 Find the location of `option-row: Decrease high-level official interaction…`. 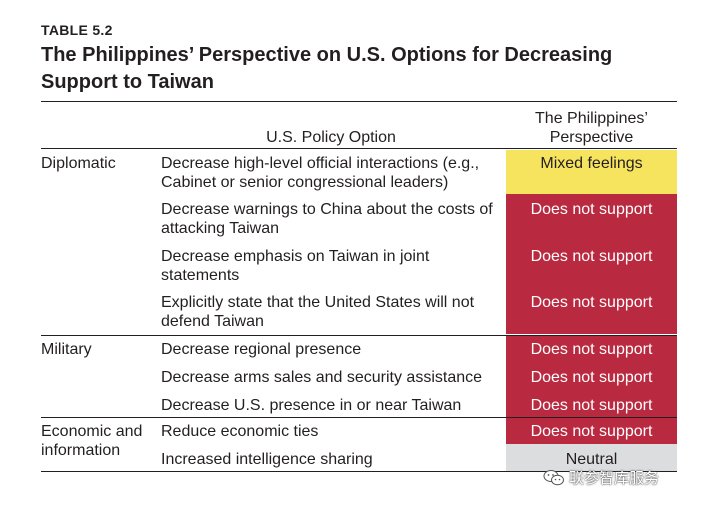

option-row: Decrease high-level official interaction… is located at coordinates (320, 173).